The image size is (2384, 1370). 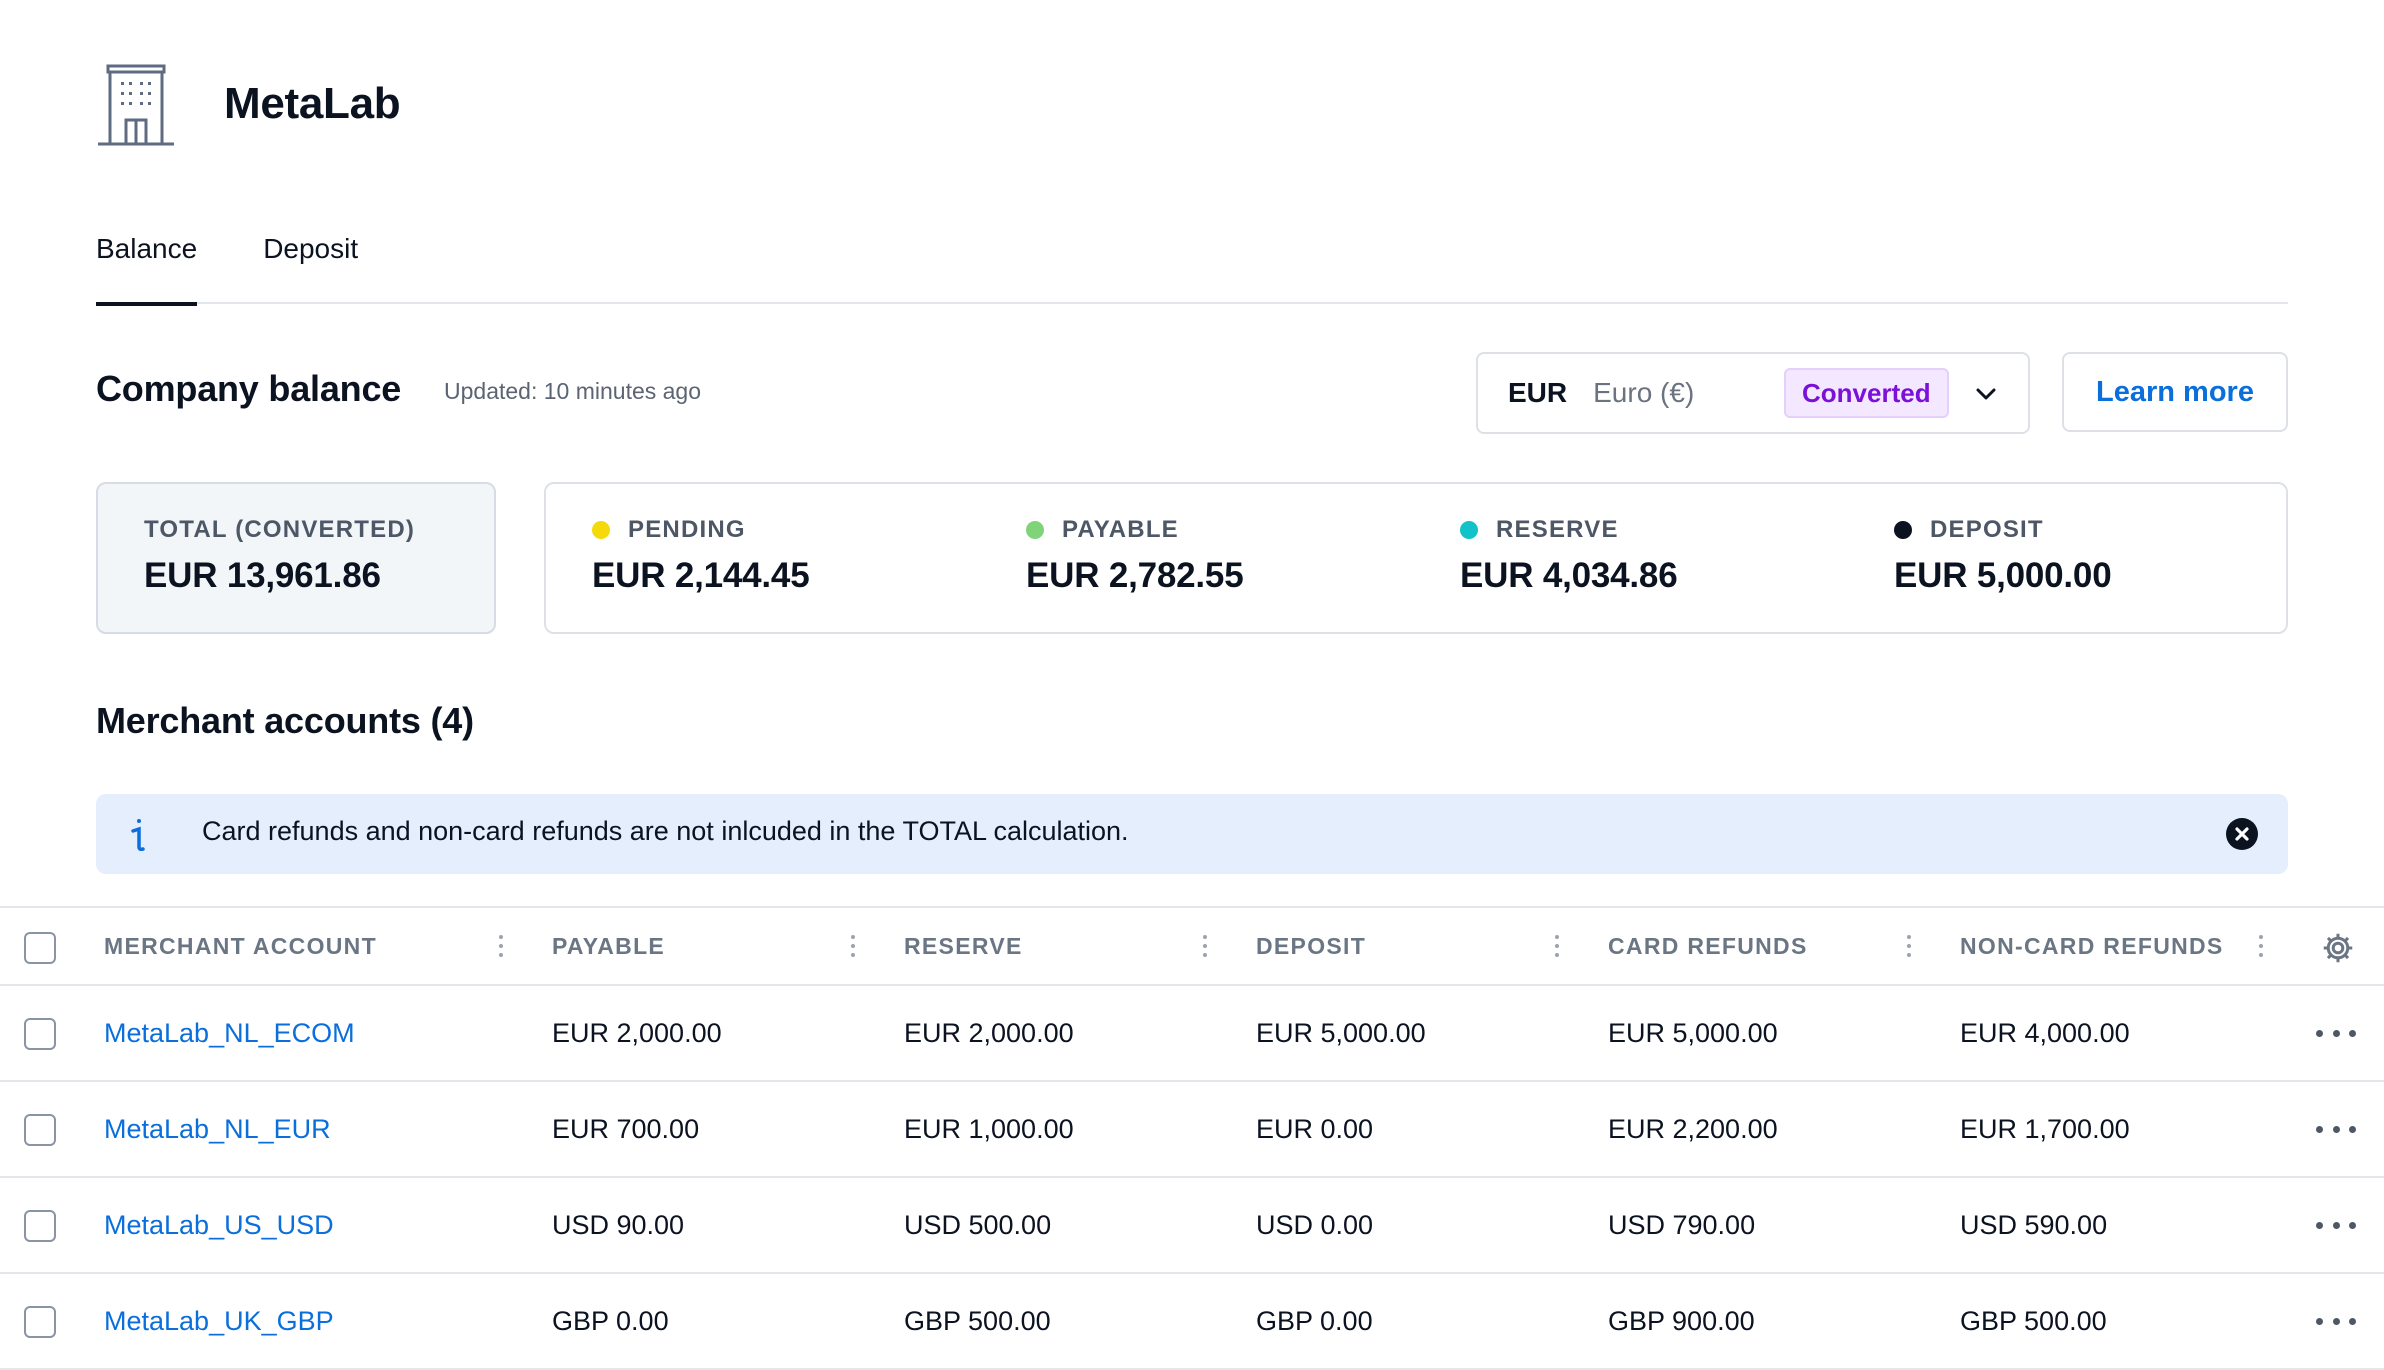 I want to click on column-header: MERCHANT ACCOUNT, so click(x=240, y=945).